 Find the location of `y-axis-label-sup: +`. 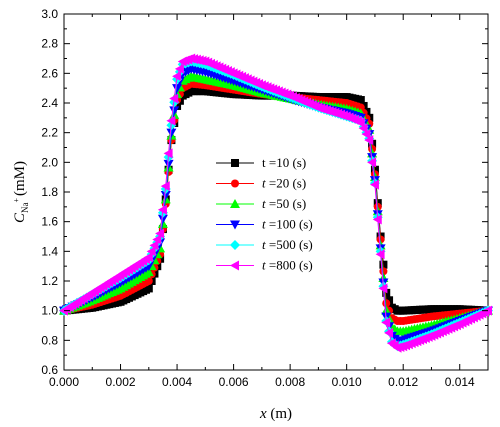

y-axis-label-sup: + is located at coordinates (16, 200).